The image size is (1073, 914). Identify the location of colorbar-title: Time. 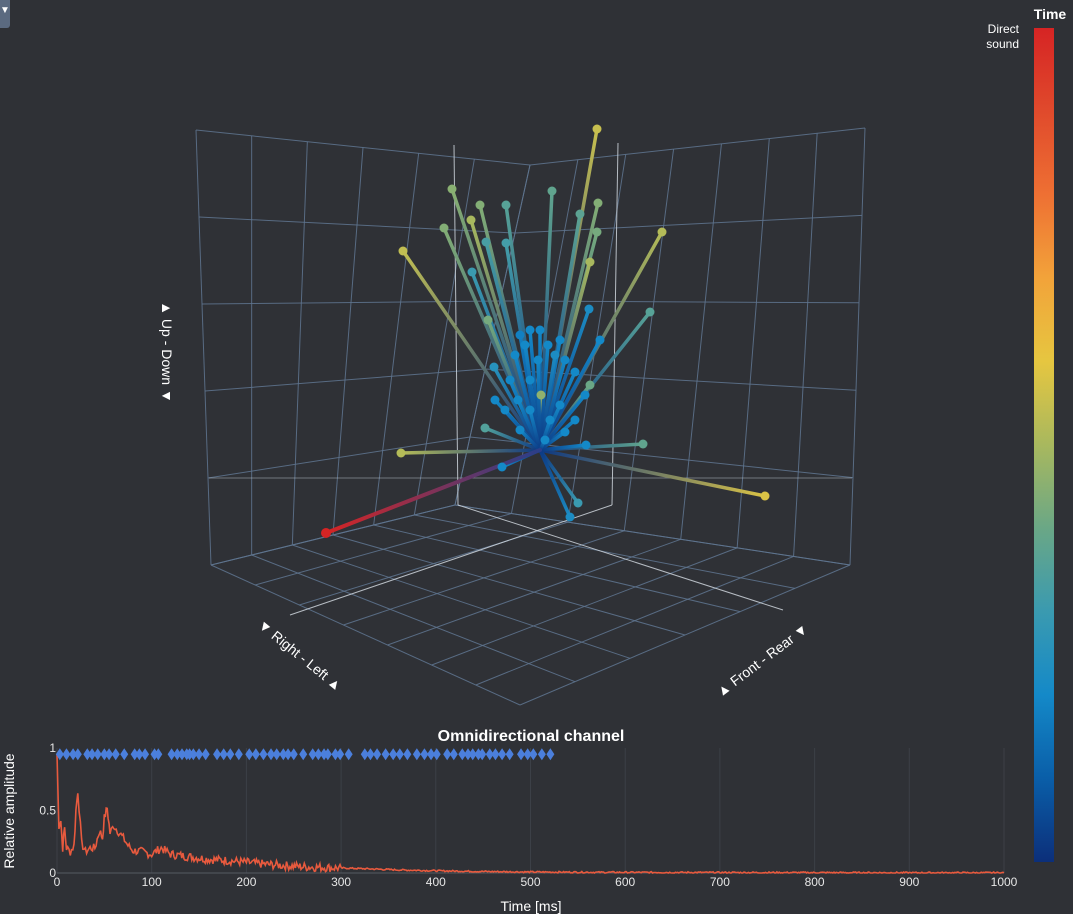
(1050, 14).